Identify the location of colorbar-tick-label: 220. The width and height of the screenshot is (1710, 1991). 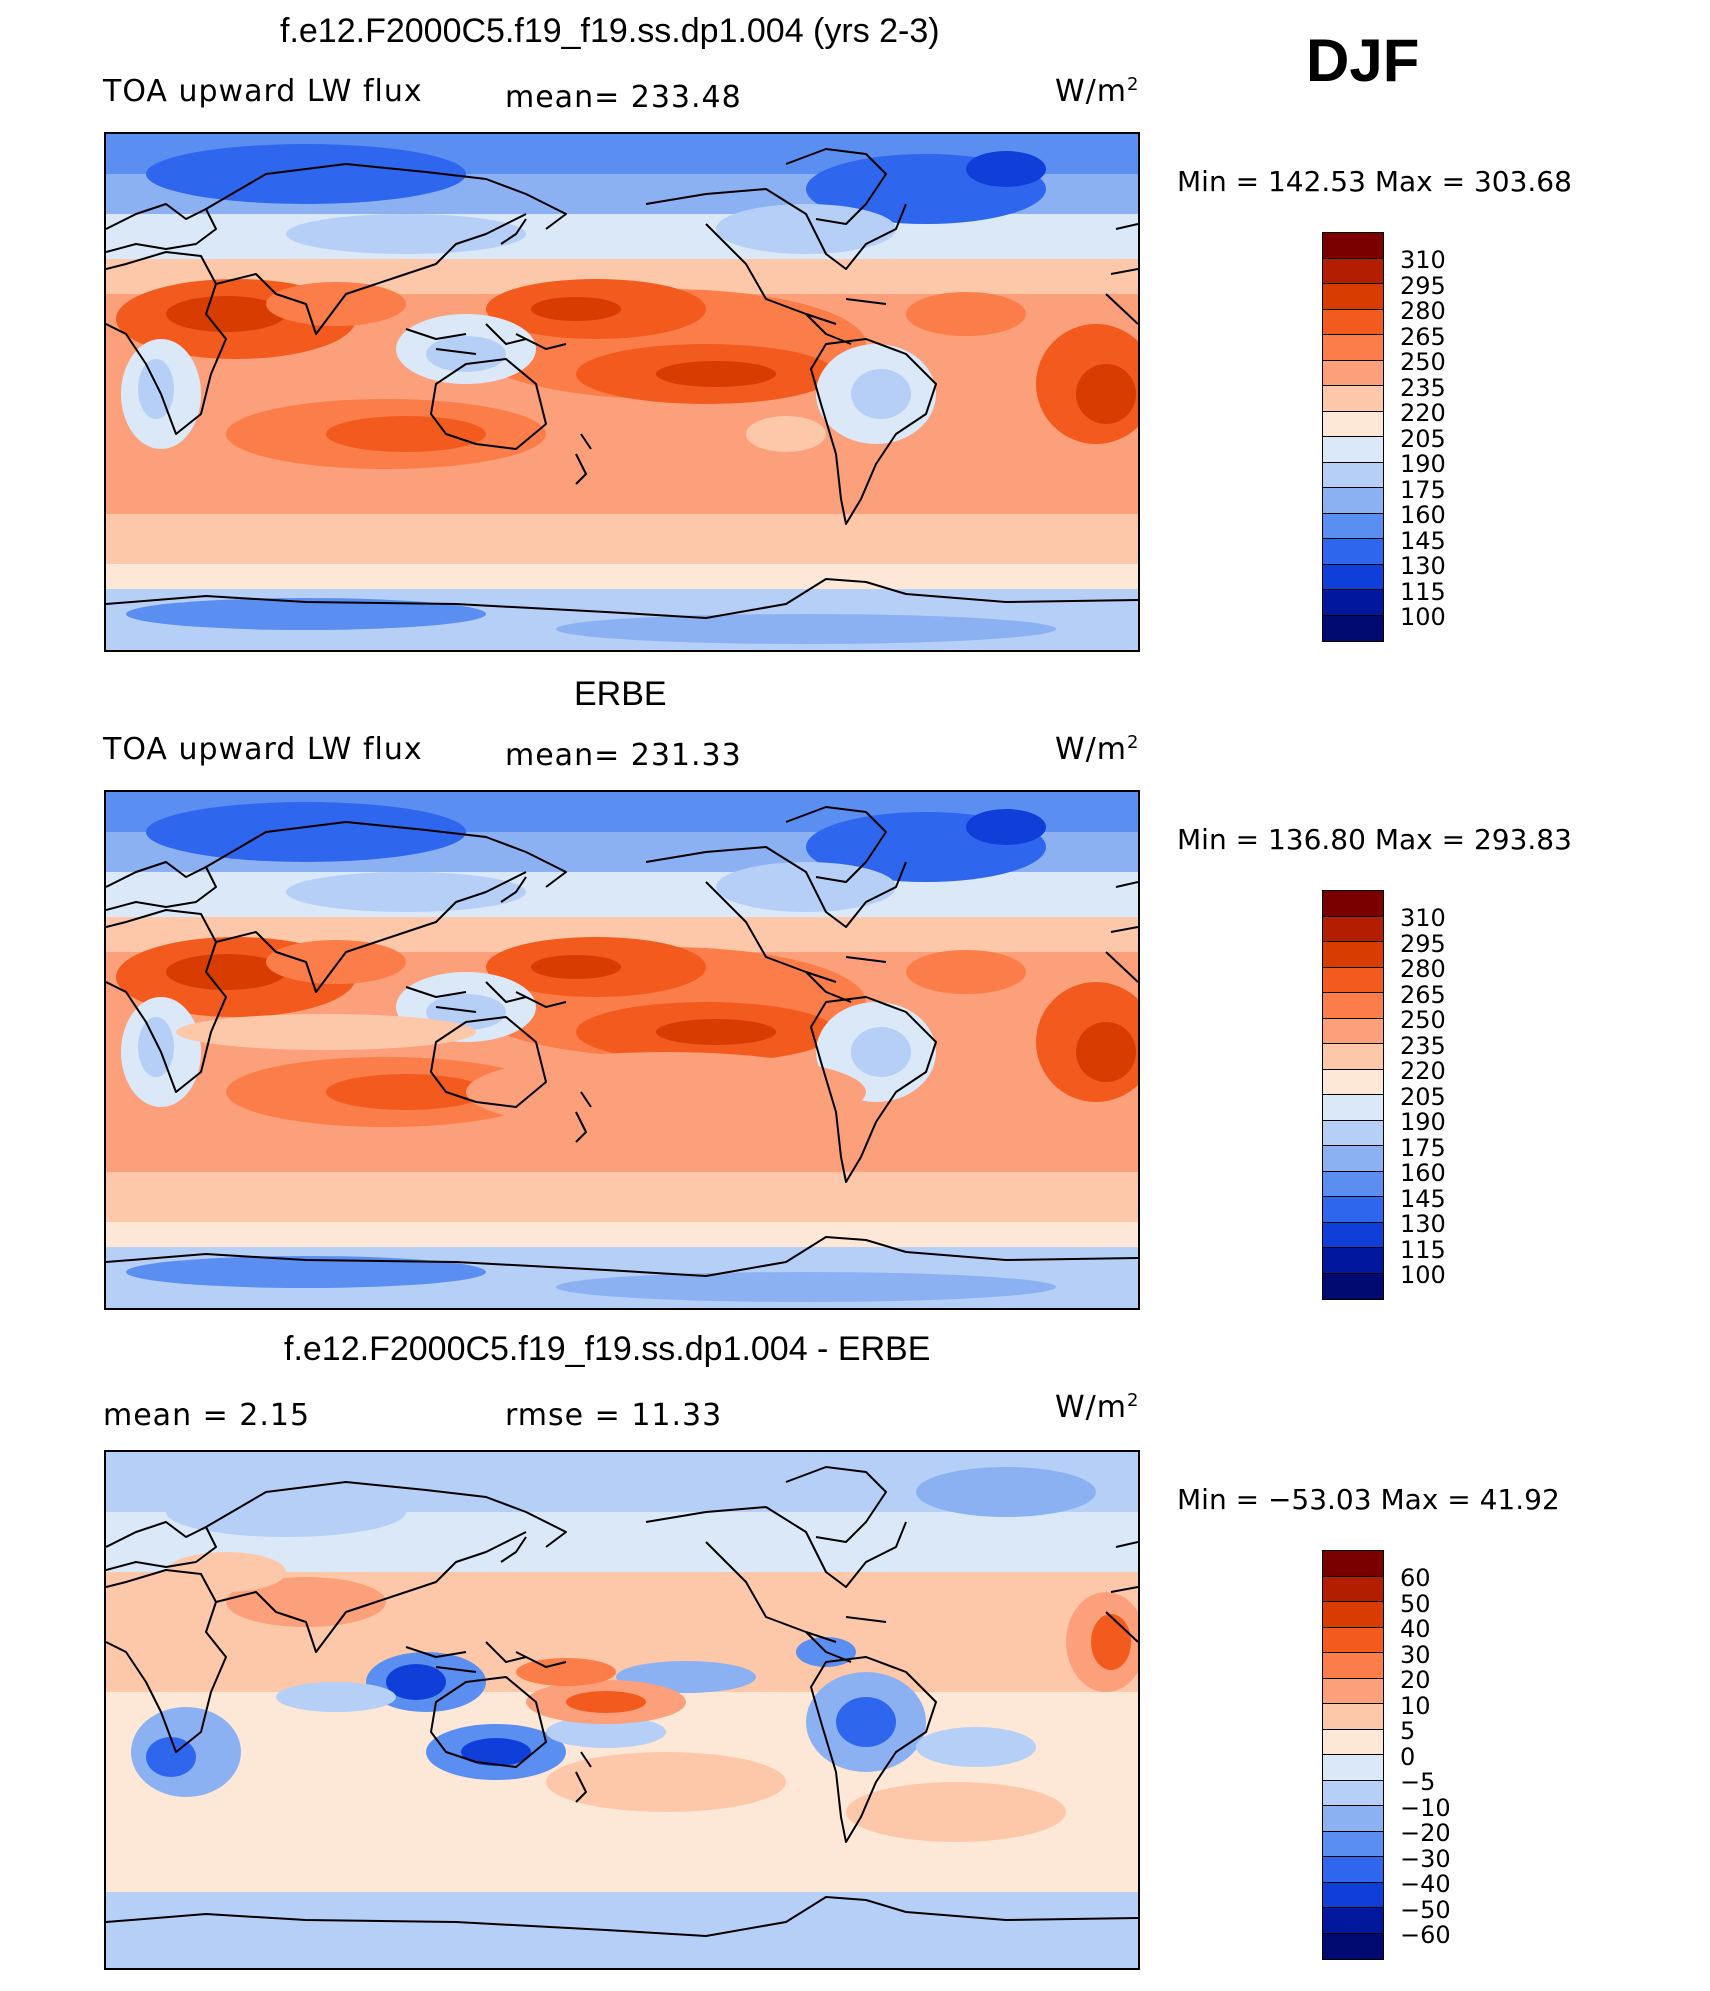
(1423, 1071).